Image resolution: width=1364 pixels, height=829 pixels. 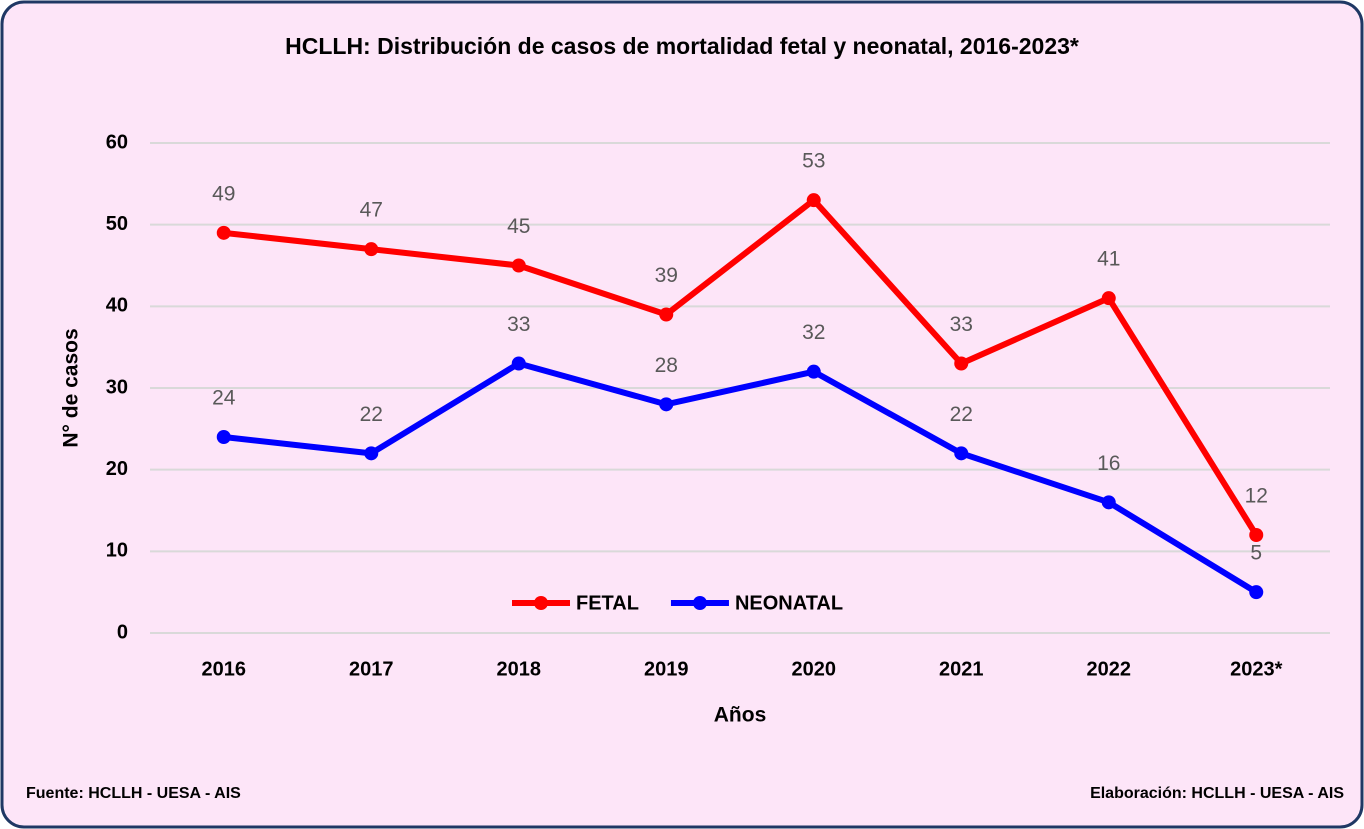 What do you see at coordinates (789, 603) in the screenshot?
I see `legend-label: NEONATAL` at bounding box center [789, 603].